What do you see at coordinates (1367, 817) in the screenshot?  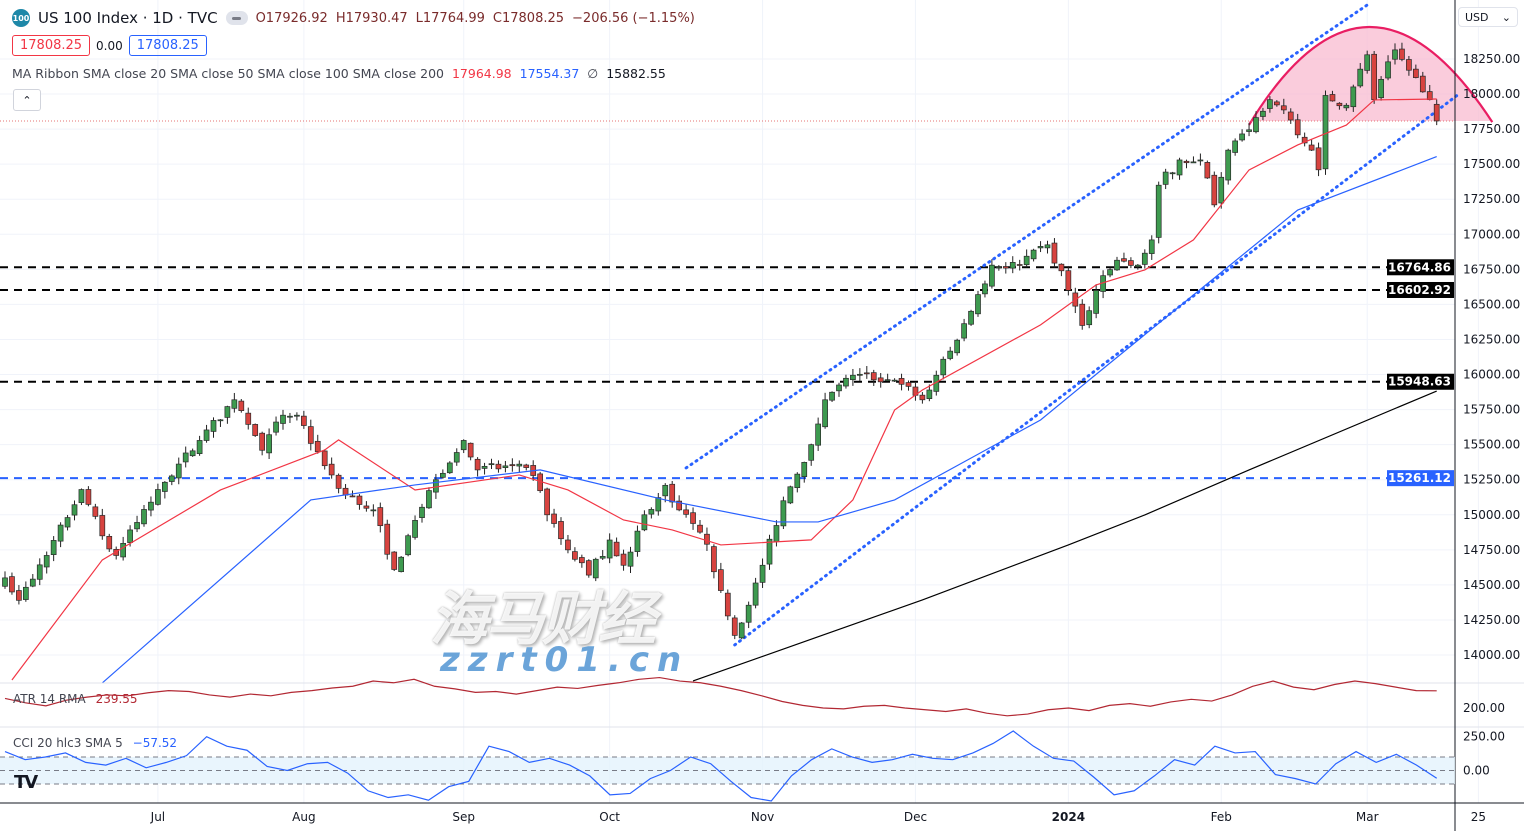 I see `time-axis-label: Mar` at bounding box center [1367, 817].